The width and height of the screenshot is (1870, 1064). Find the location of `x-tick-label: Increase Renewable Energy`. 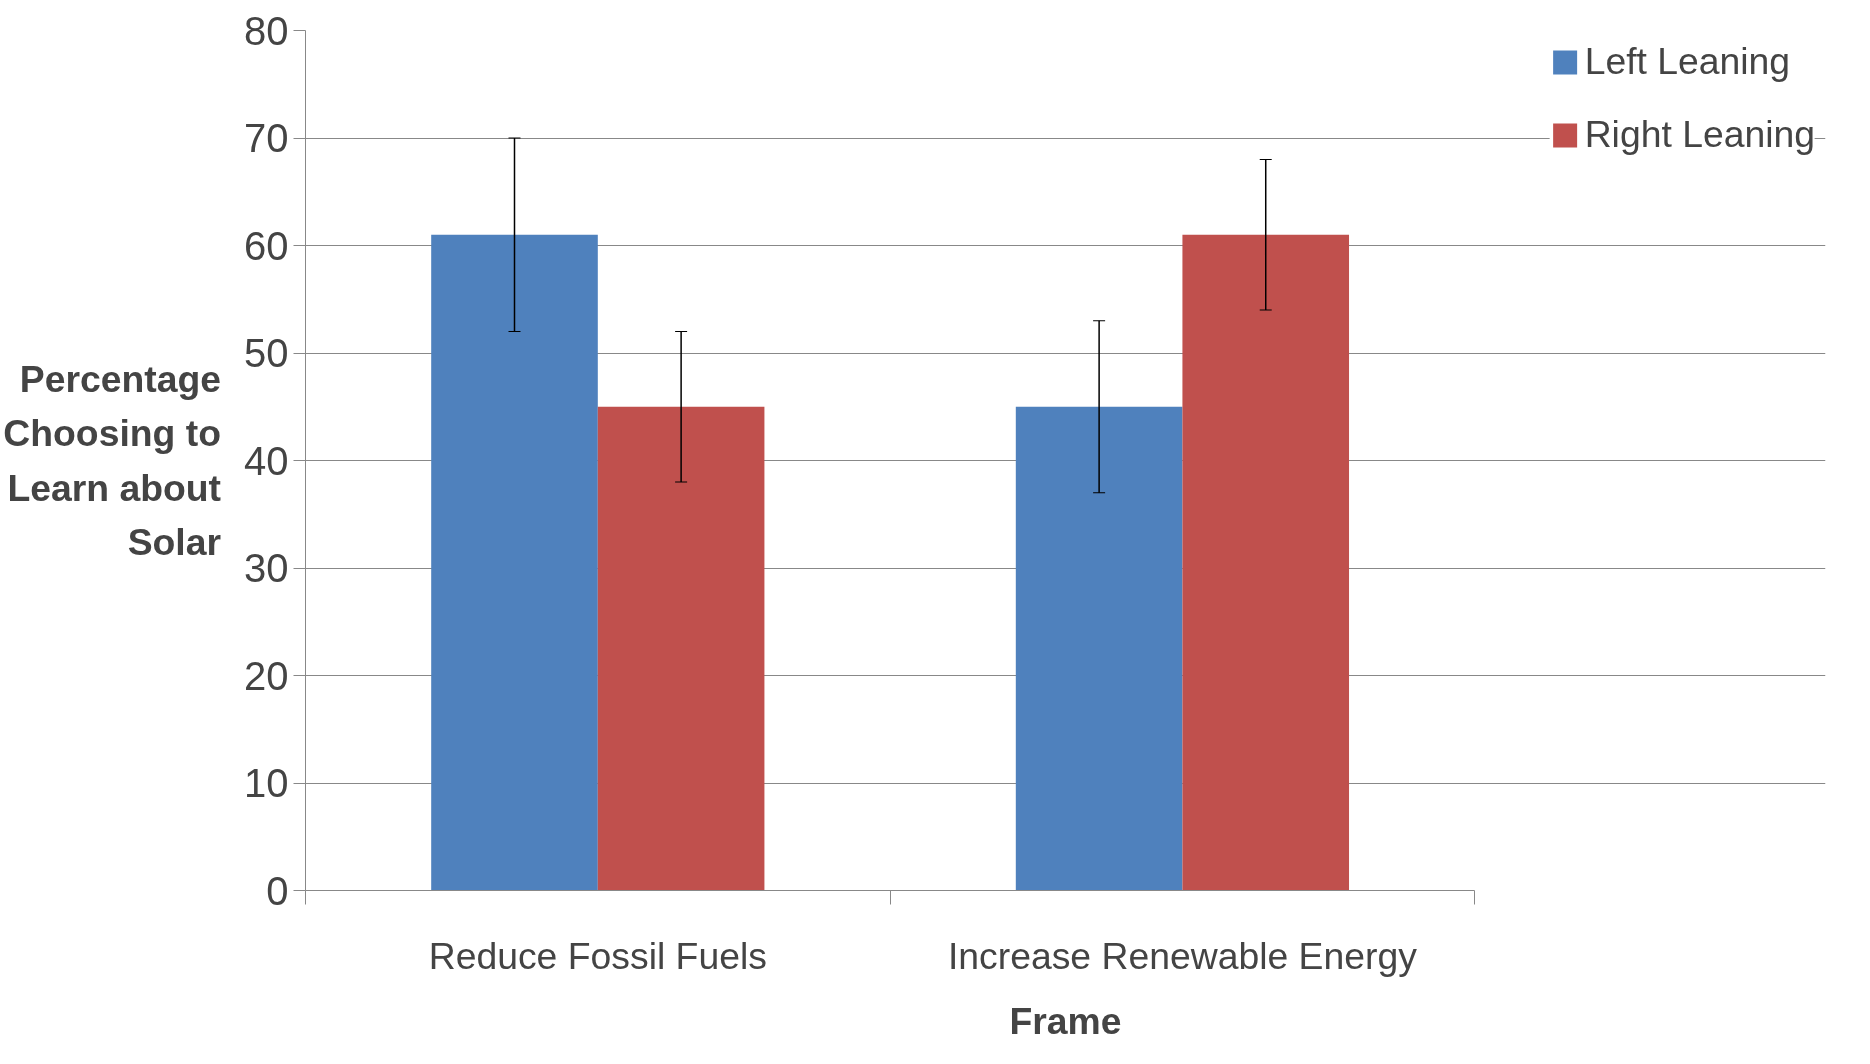

x-tick-label: Increase Renewable Energy is located at coordinates (1182, 955).